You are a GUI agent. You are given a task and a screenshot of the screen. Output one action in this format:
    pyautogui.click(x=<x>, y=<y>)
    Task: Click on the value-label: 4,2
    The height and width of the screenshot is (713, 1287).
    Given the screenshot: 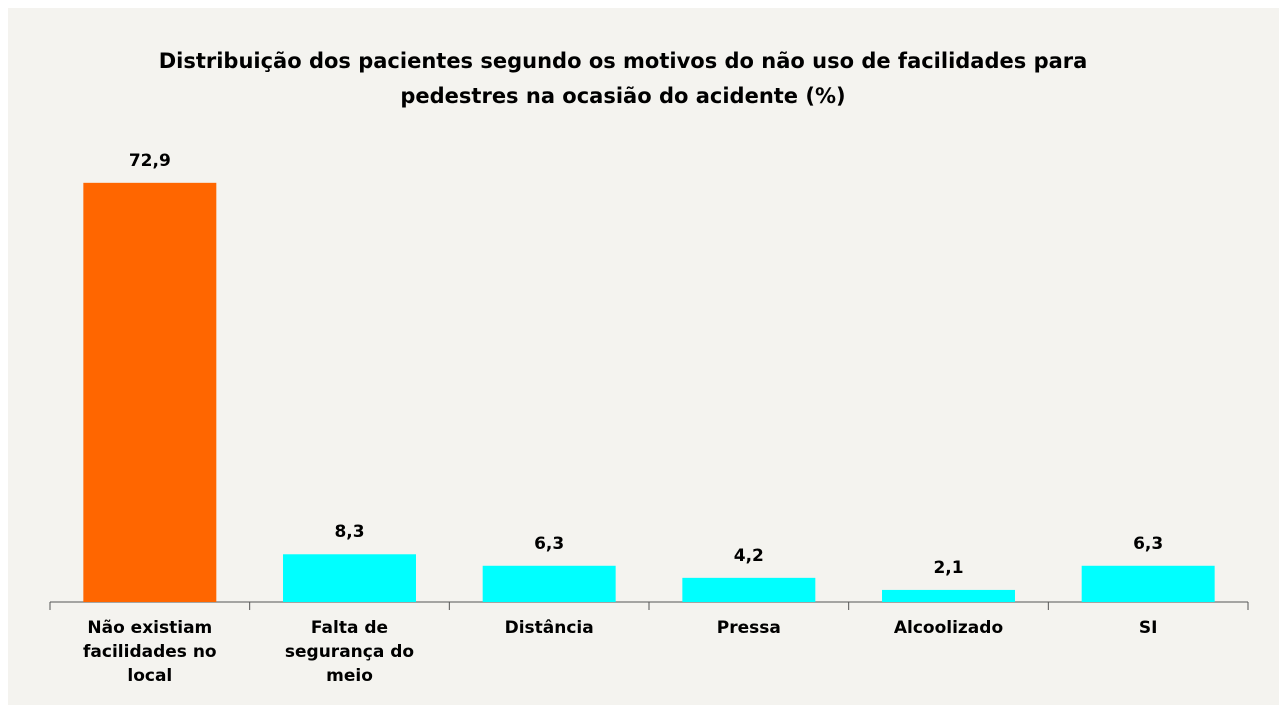 What is the action you would take?
    pyautogui.click(x=748, y=555)
    